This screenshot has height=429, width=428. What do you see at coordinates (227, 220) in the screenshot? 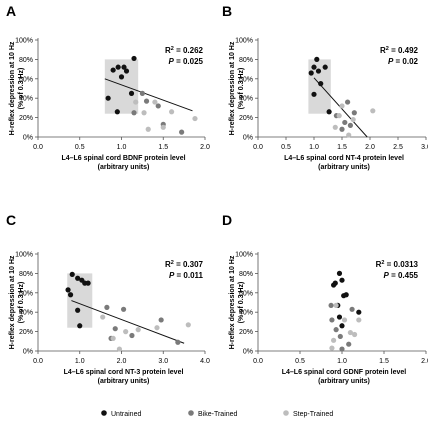
I see `panel-d-letter: D` at bounding box center [227, 220].